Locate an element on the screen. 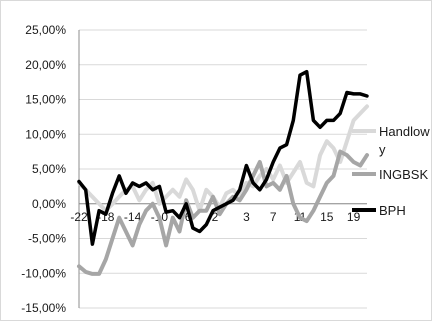  y-tick-label: -10,00% is located at coordinates (43, 273).